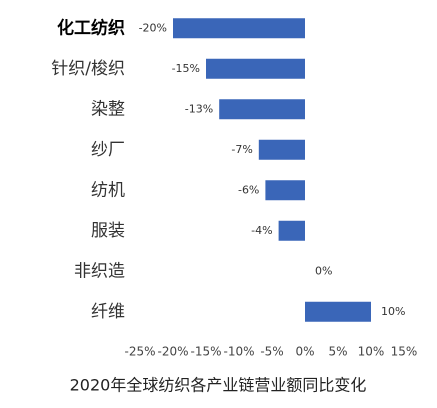 The width and height of the screenshot is (437, 408). Describe the element at coordinates (205, 352) in the screenshot. I see `x-tick-label: -15%` at that location.